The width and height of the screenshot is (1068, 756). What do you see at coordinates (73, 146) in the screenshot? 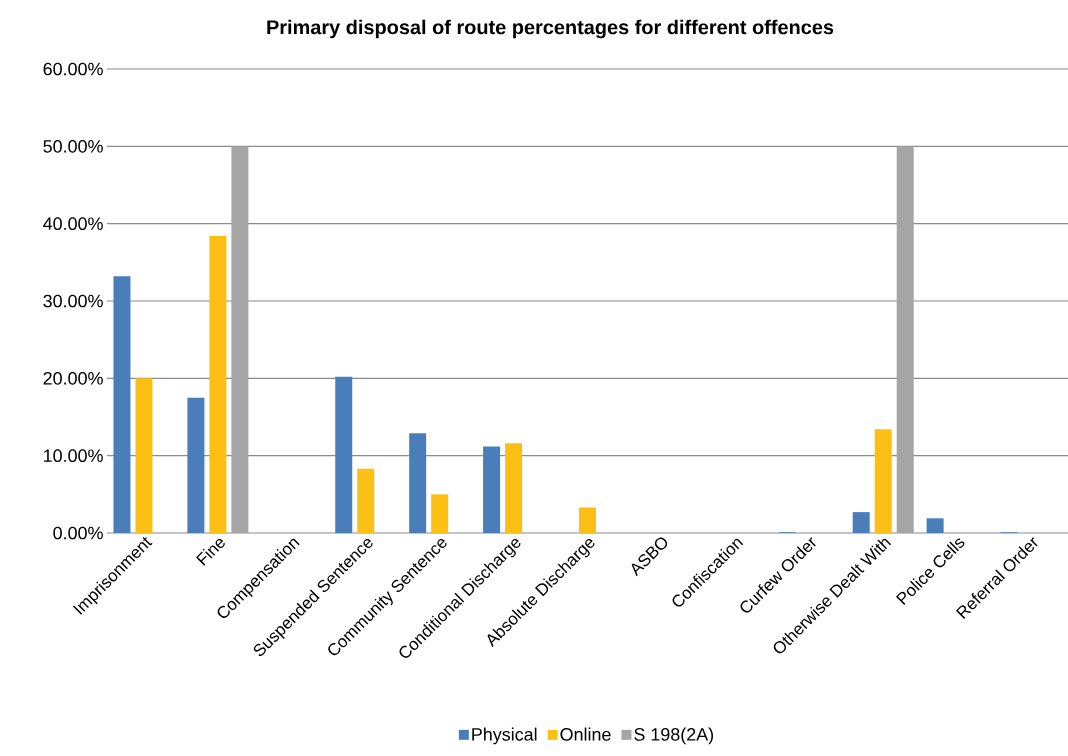
I see `y-tick-label: 50.00%` at bounding box center [73, 146].